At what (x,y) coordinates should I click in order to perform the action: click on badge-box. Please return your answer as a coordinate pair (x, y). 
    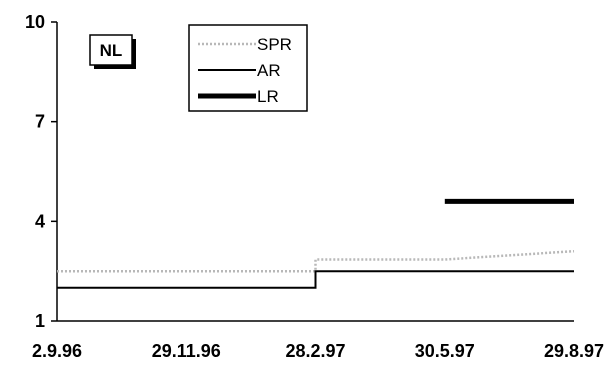
    Looking at the image, I should click on (111, 50).